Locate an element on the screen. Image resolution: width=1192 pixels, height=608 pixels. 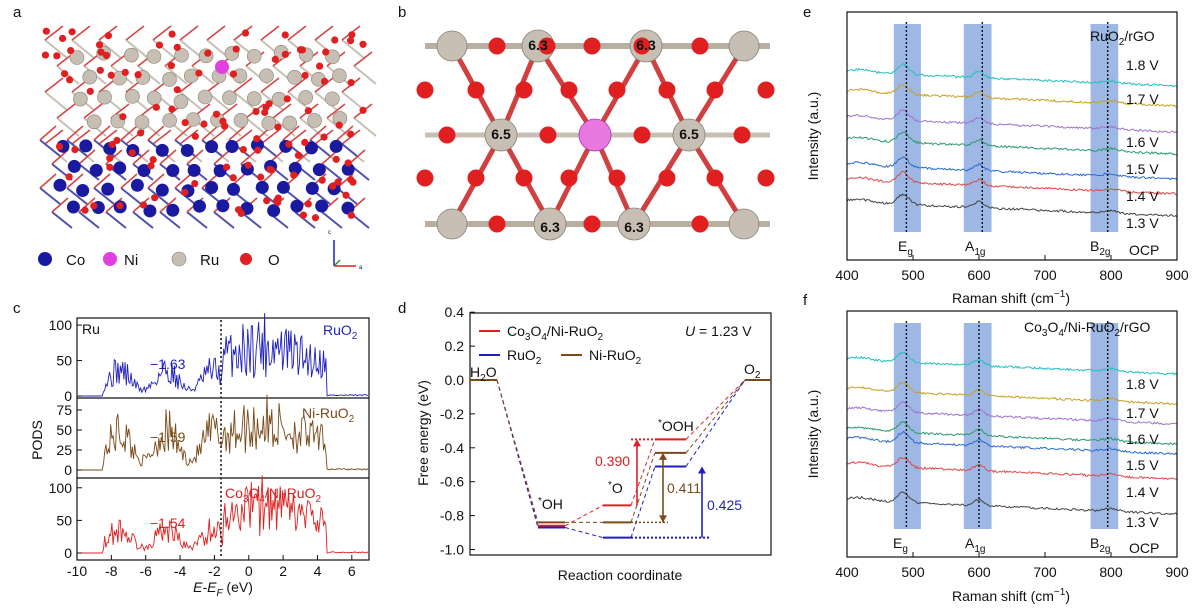
series-name: Co3O4/Ni-RuO2 is located at coordinates (273, 495).